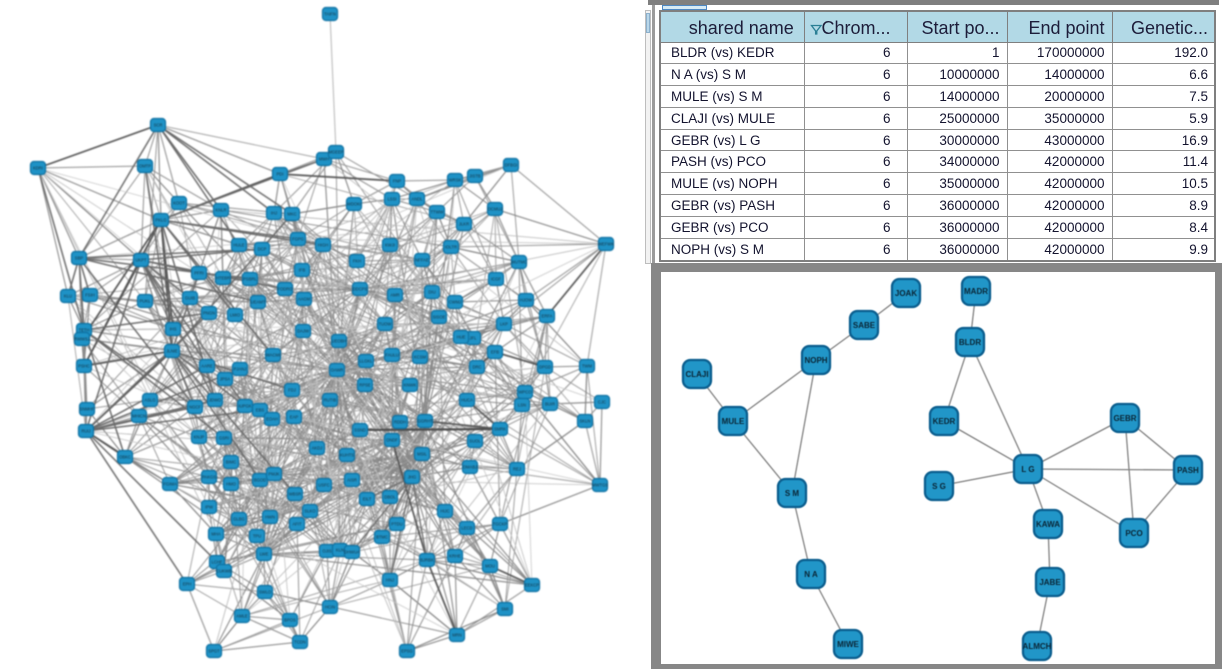 The width and height of the screenshot is (1222, 669). What do you see at coordinates (297, 524) in the screenshot?
I see `svg-text: AFIT` at bounding box center [297, 524].